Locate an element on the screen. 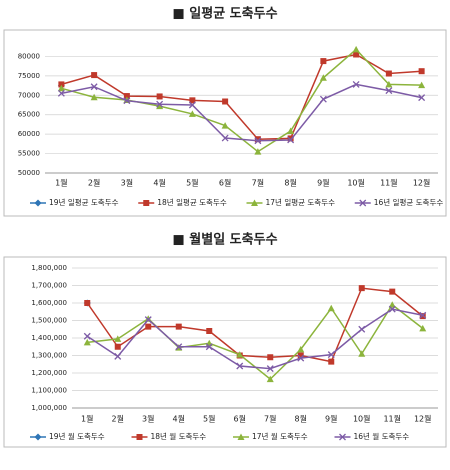 This screenshot has height=470, width=450. legend-label: 16년 일평균 도축두수 is located at coordinates (409, 202).